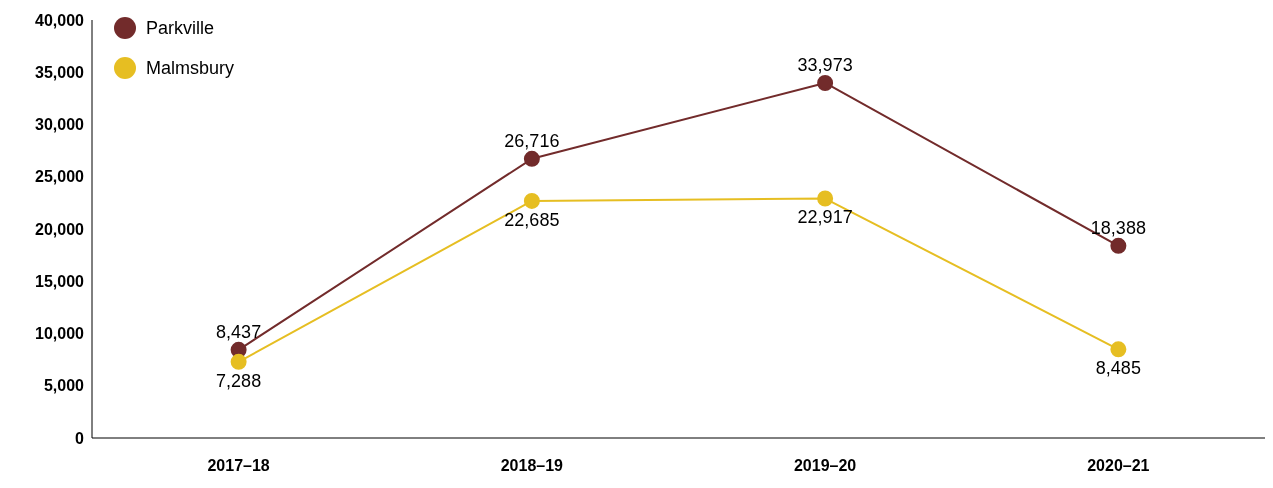  What do you see at coordinates (80, 438) in the screenshot?
I see `y-tick-label: 0` at bounding box center [80, 438].